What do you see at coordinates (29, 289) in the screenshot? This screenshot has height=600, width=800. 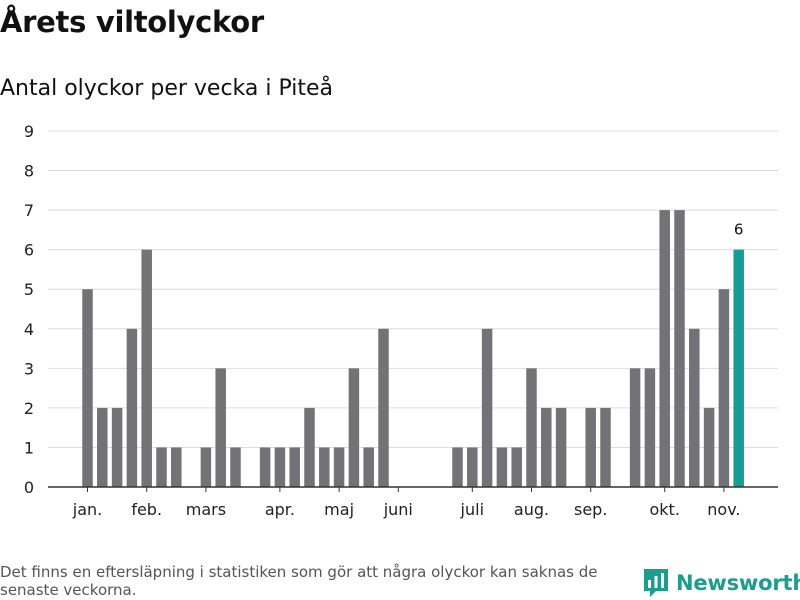 I see `y-tick-label: 5` at bounding box center [29, 289].